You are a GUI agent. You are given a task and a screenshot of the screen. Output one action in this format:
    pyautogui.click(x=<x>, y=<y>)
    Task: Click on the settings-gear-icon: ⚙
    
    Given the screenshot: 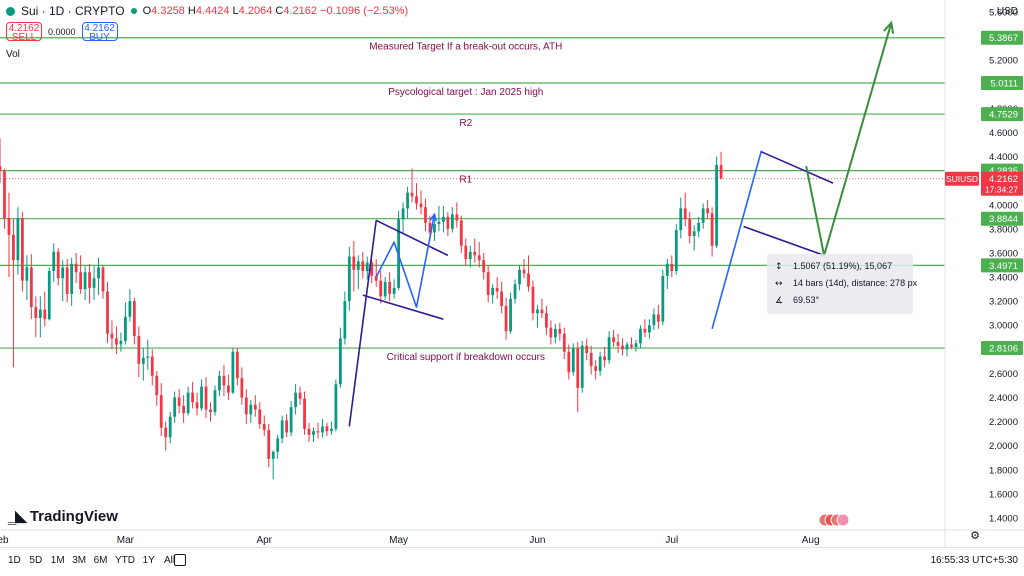 What is the action you would take?
    pyautogui.click(x=975, y=536)
    